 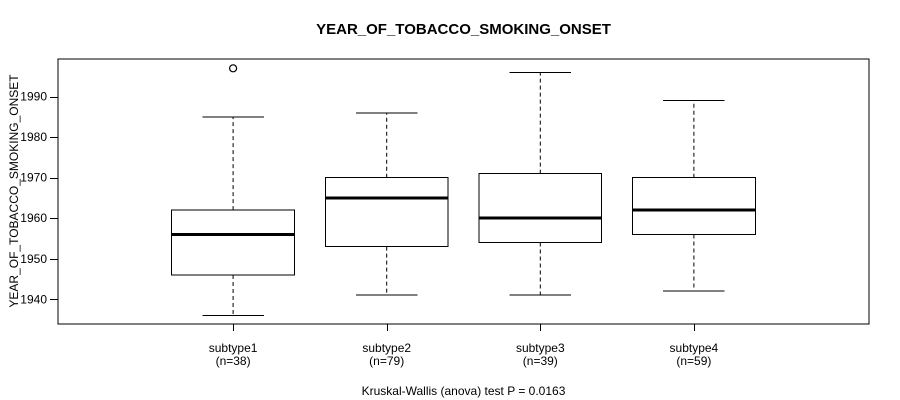 I want to click on x-axis-label: subtype3, so click(x=540, y=348).